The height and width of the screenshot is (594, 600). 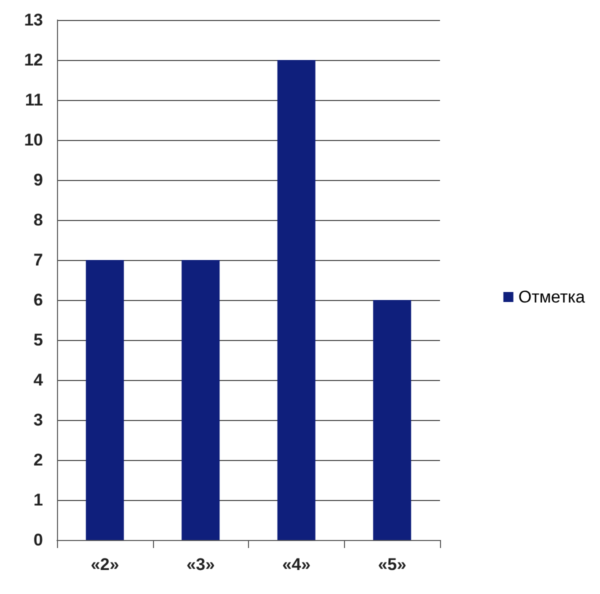 I want to click on x-tick-label: «3», so click(x=200, y=564).